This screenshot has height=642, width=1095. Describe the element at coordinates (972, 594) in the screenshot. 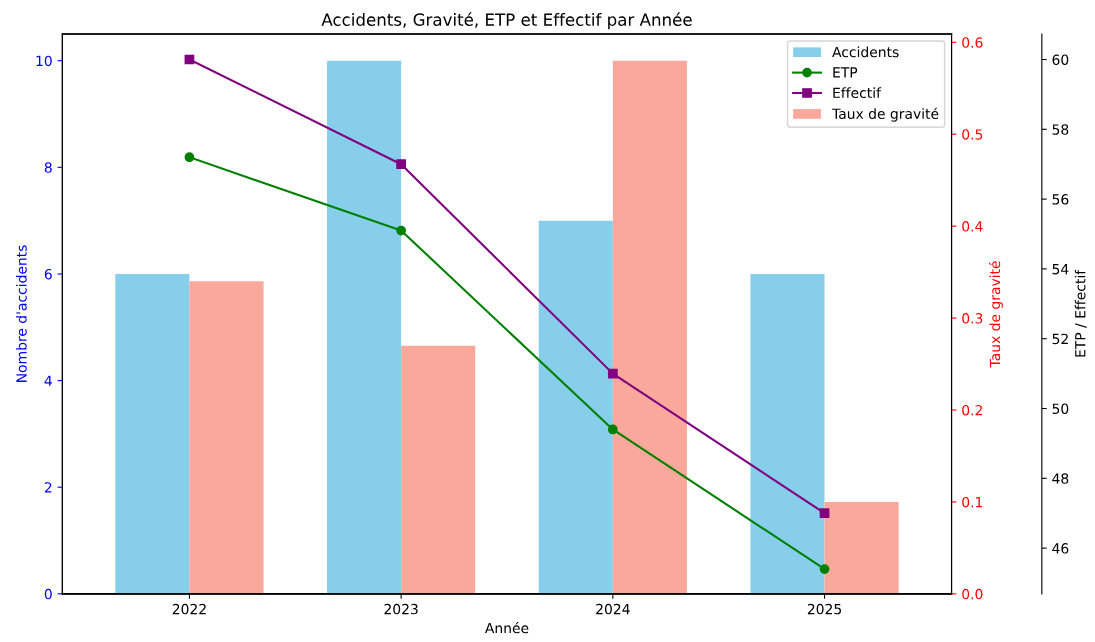

I see `y2-tick-label: 0.0` at that location.